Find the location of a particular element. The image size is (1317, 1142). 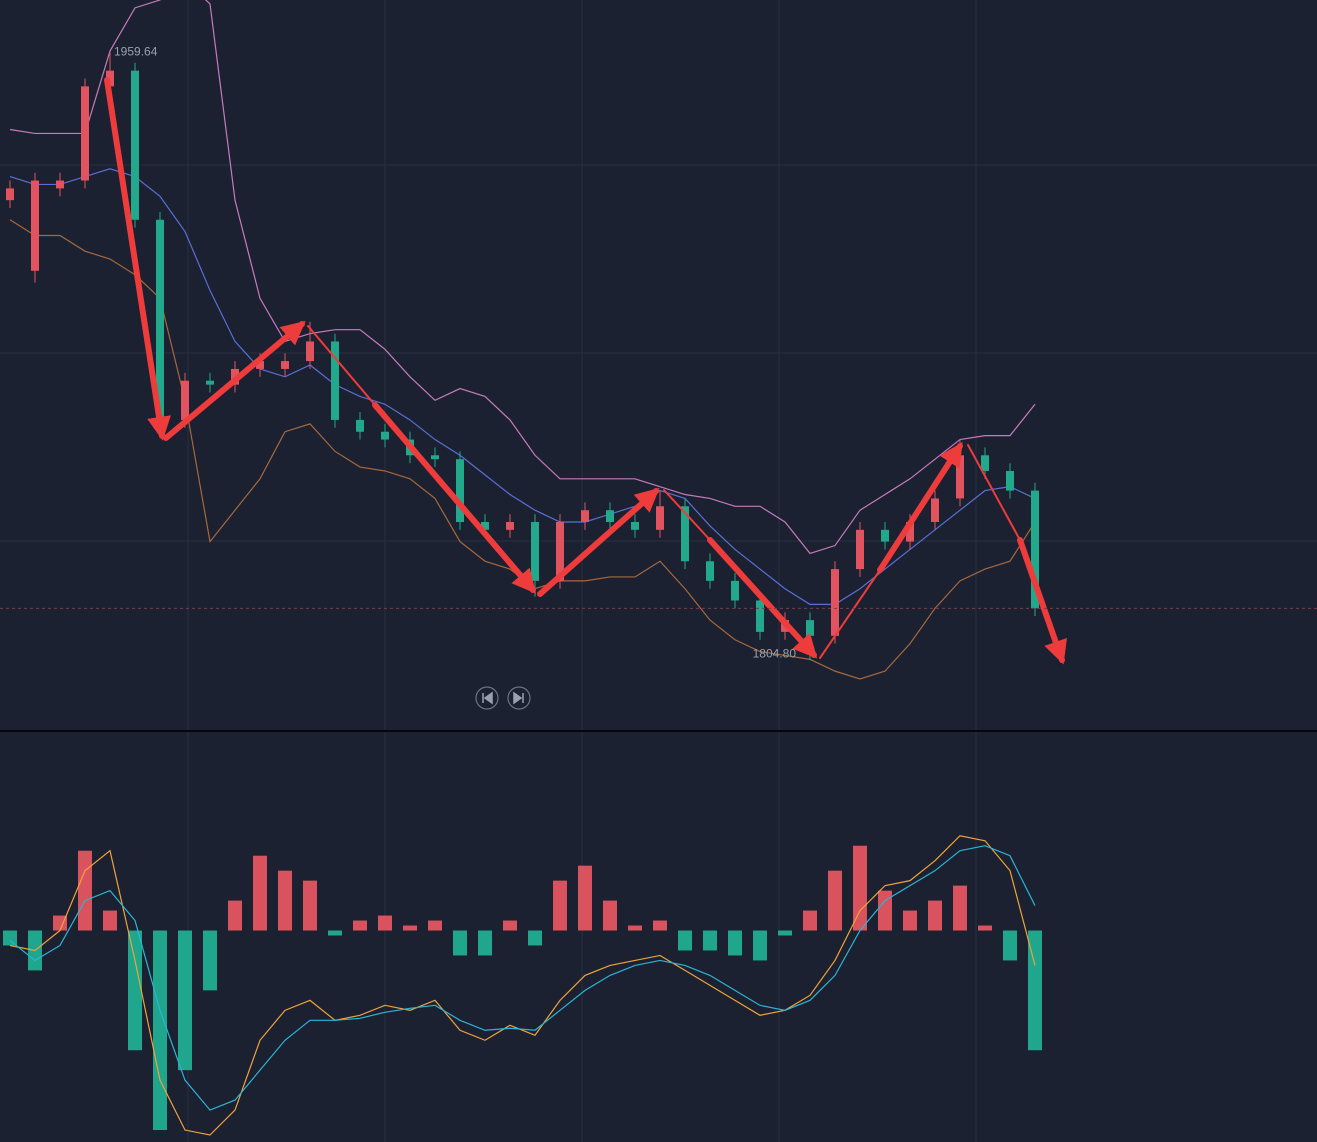

scroll-start-button is located at coordinates (487, 698).